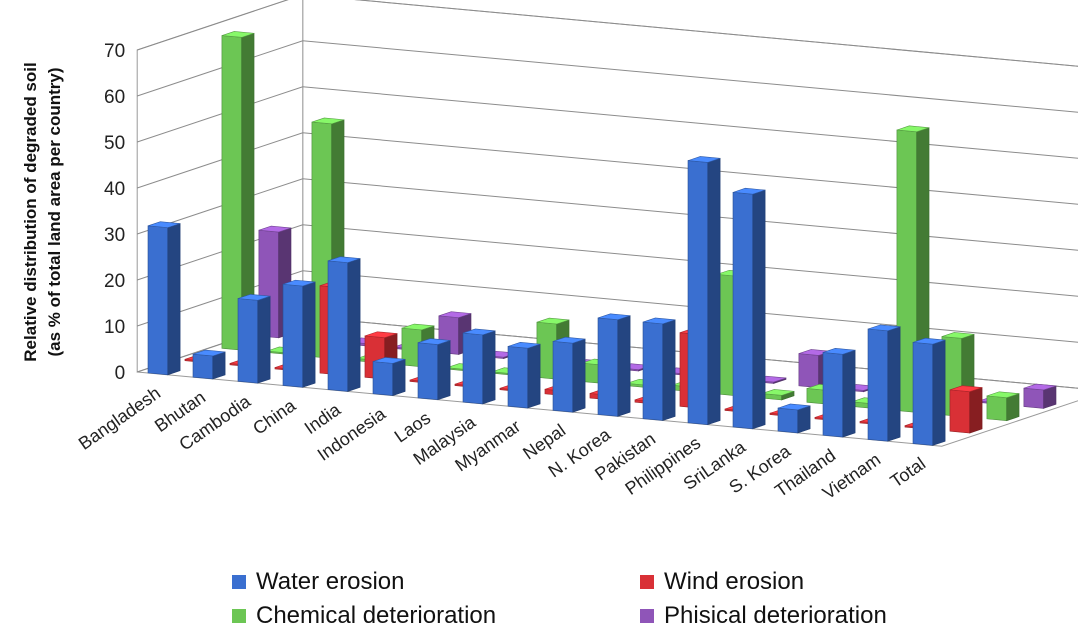 The height and width of the screenshot is (637, 1078). I want to click on y-tick-label: 60, so click(114, 97).